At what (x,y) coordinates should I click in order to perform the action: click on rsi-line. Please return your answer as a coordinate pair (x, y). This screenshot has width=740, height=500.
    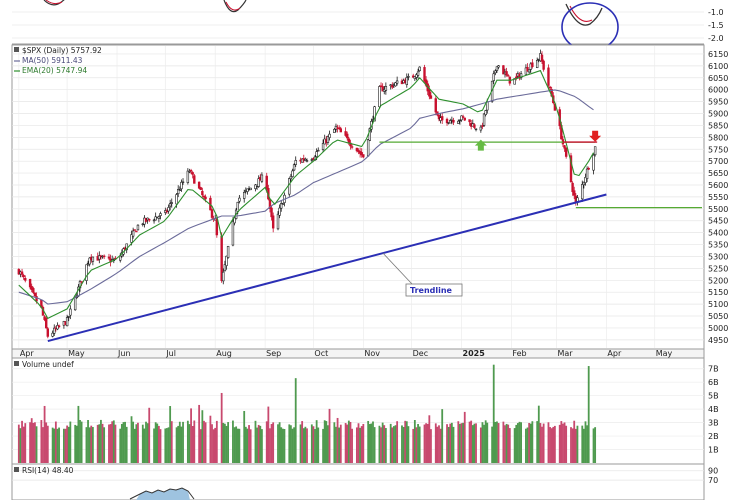
    Looking at the image, I should click on (162, 493).